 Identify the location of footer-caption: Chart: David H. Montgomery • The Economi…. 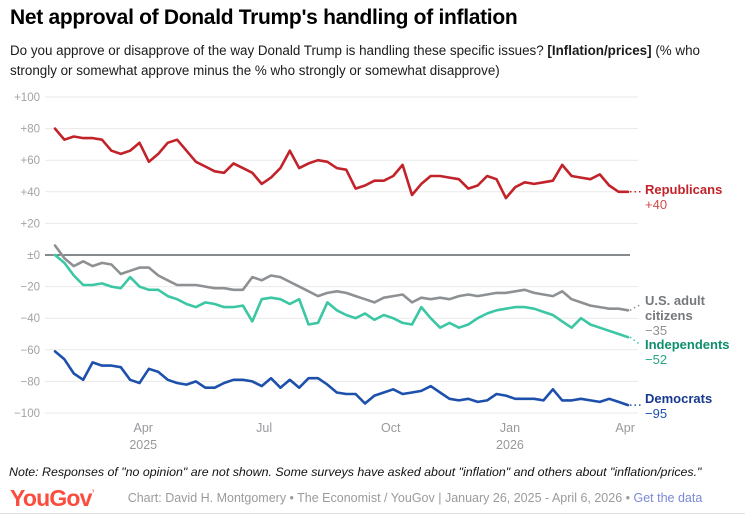
(415, 494).